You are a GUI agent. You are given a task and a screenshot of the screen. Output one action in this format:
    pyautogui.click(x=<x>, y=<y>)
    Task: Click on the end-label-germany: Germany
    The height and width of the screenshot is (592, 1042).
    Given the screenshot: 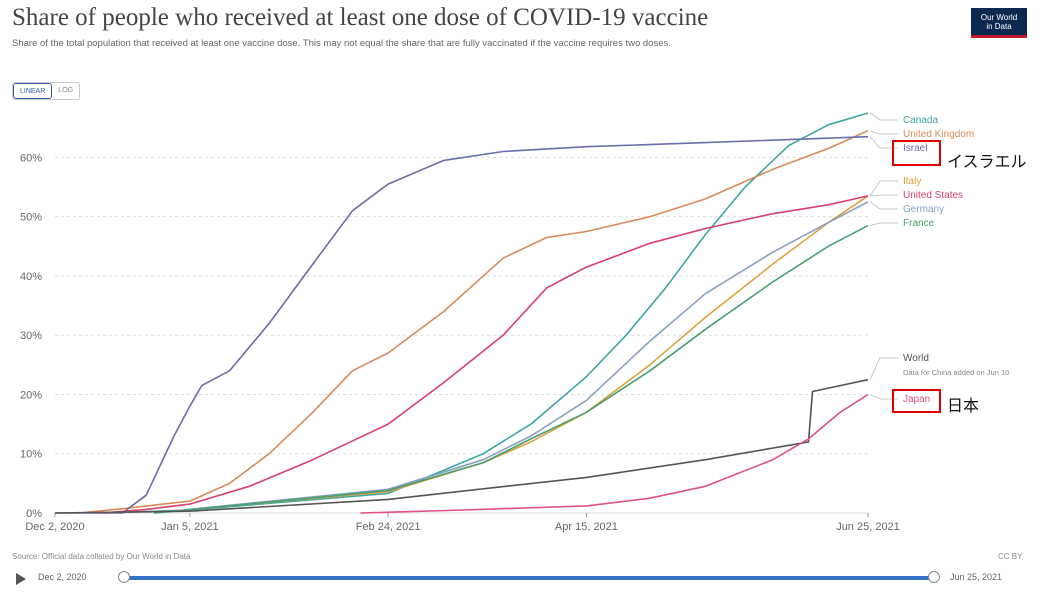 What is the action you would take?
    pyautogui.click(x=923, y=209)
    